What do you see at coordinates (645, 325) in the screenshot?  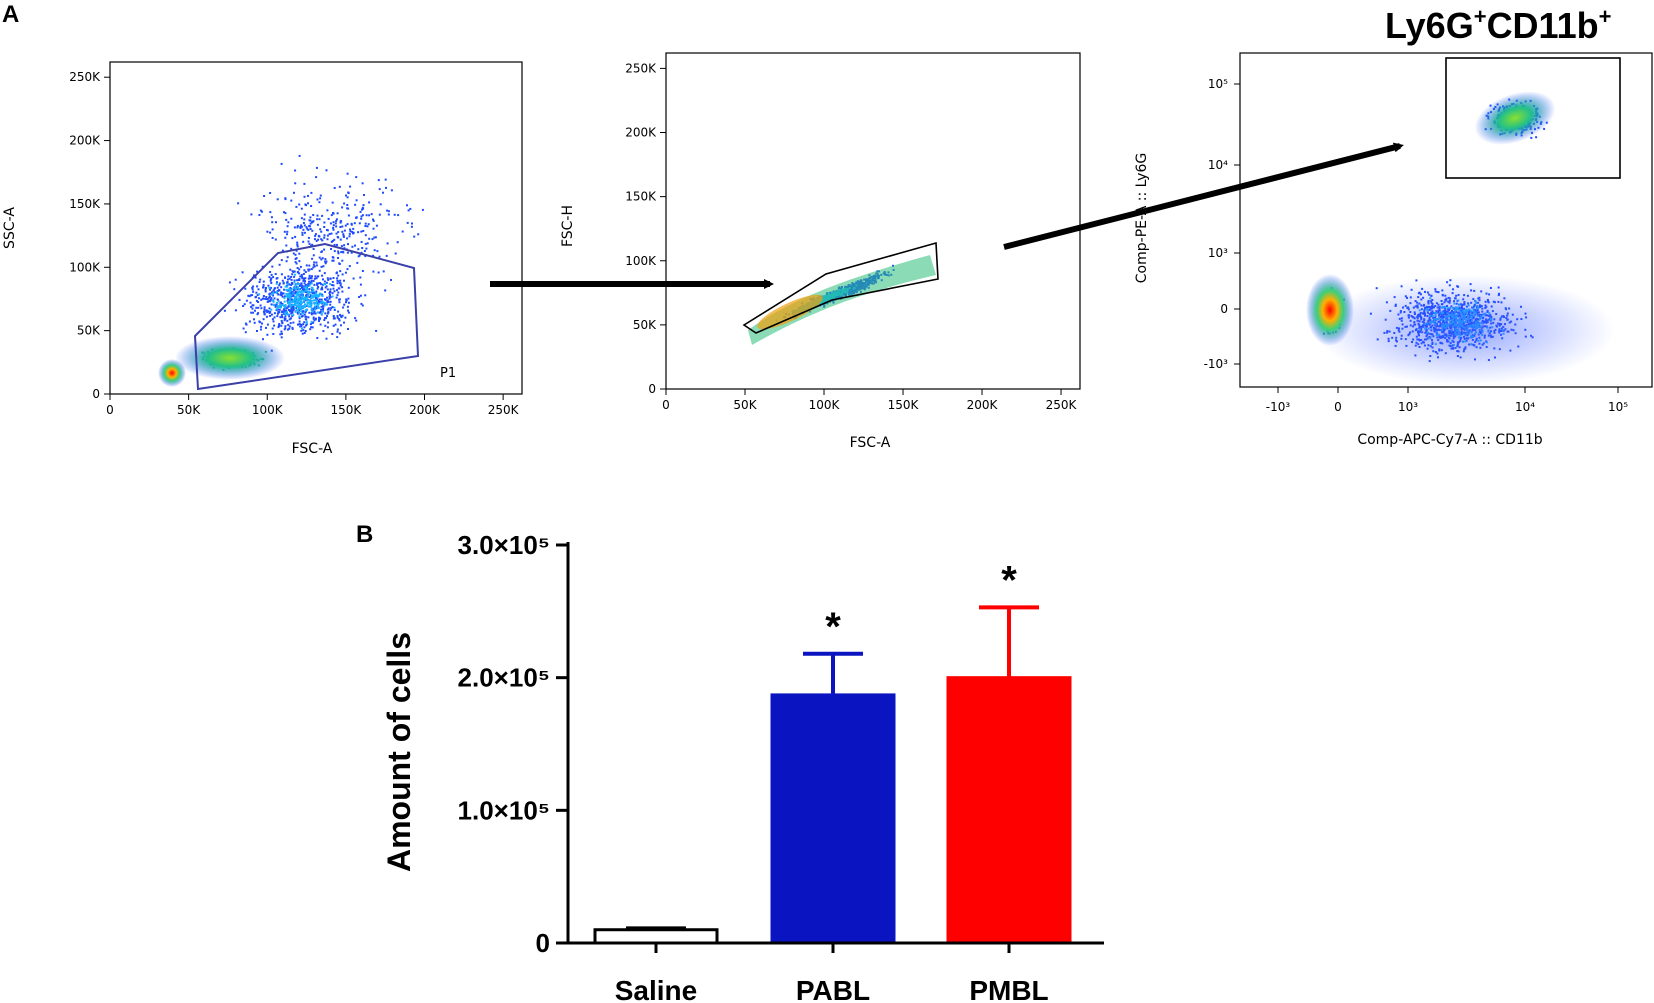 I see `y-tick-label: 50K` at bounding box center [645, 325].